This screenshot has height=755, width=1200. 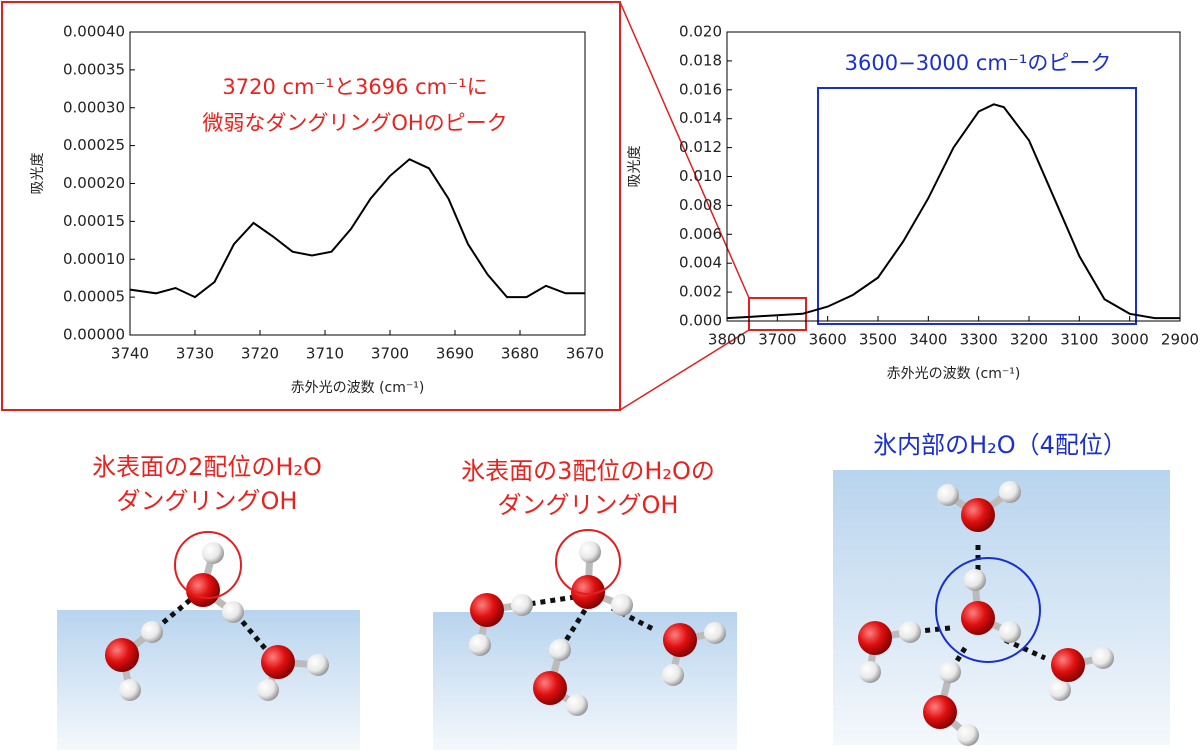 What do you see at coordinates (1000, 445) in the screenshot?
I see `panel-caption: 氷内部のH₂O（4配位）` at bounding box center [1000, 445].